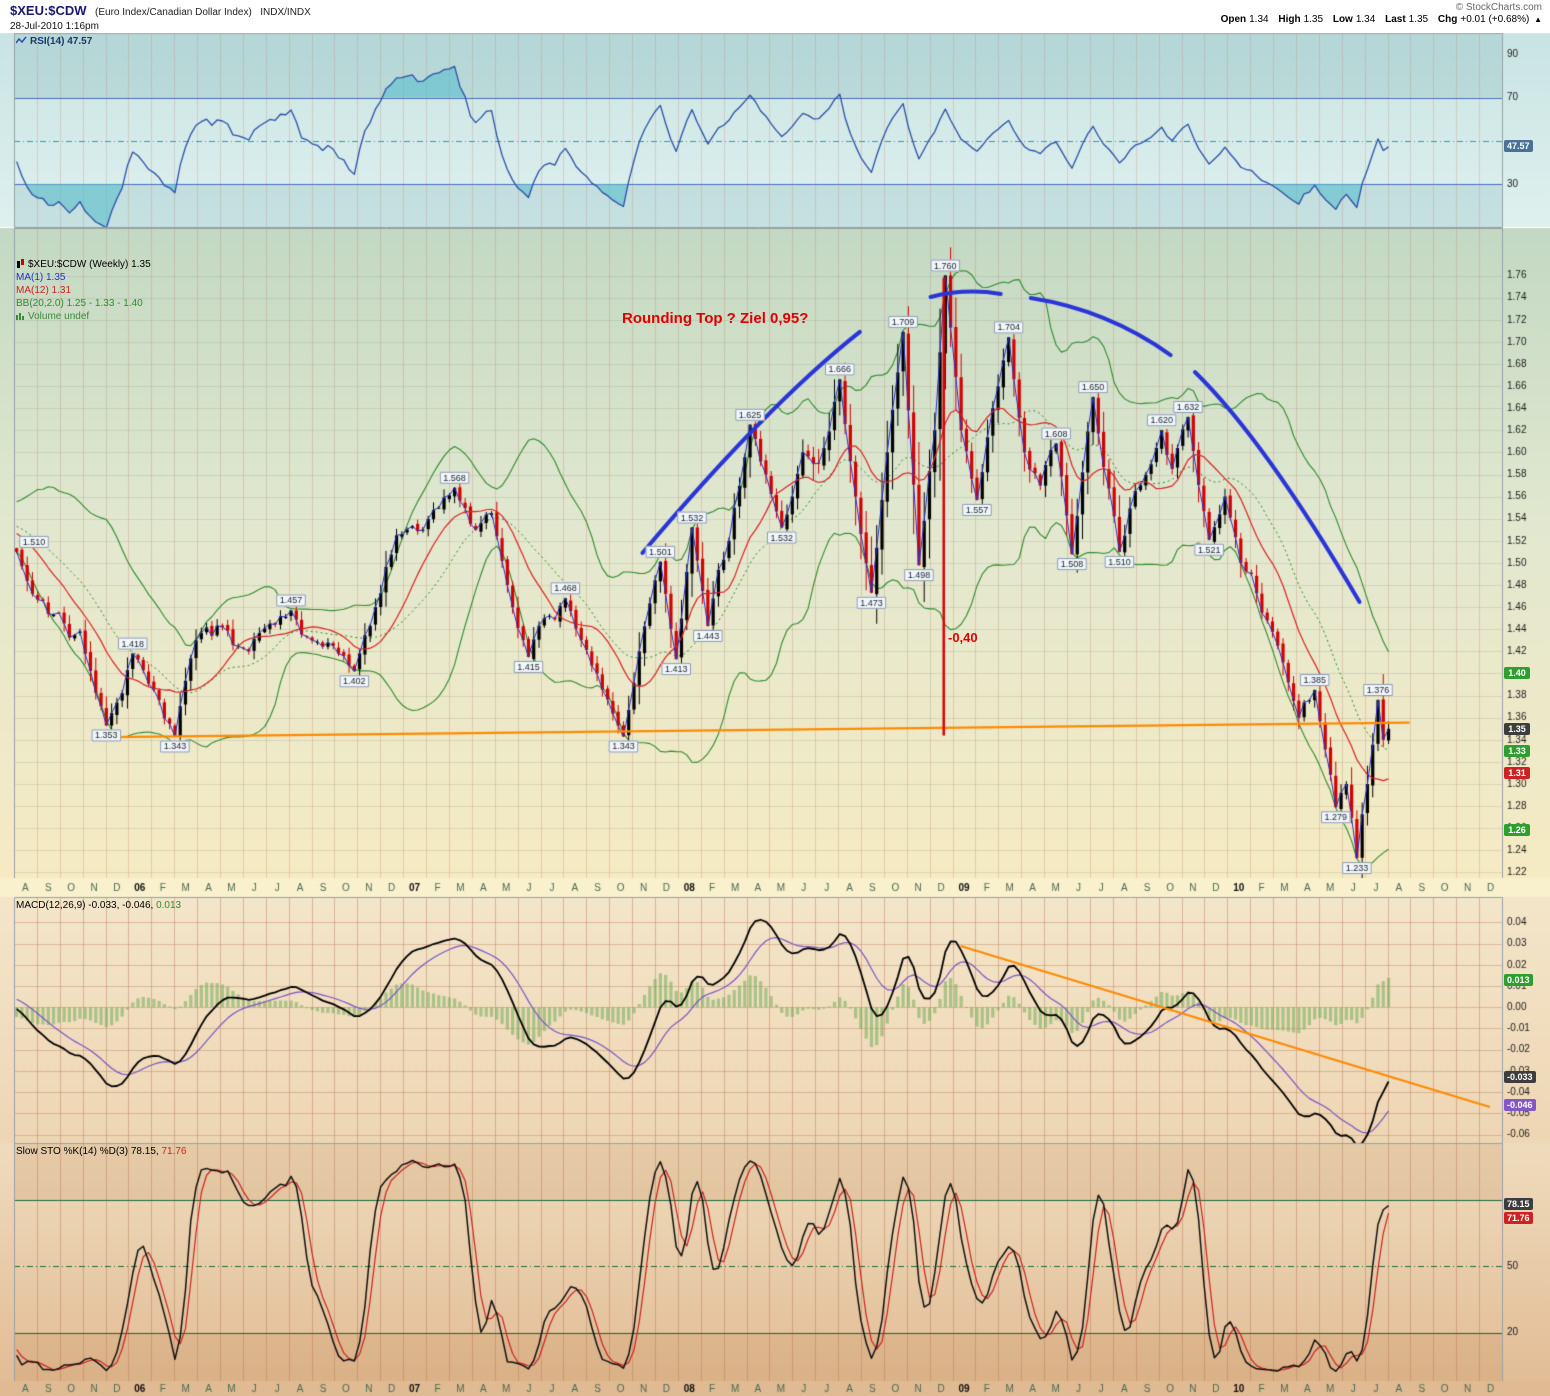 Image resolution: width=1550 pixels, height=1396 pixels. What do you see at coordinates (1365, 19) in the screenshot?
I see `low-value: 1.34` at bounding box center [1365, 19].